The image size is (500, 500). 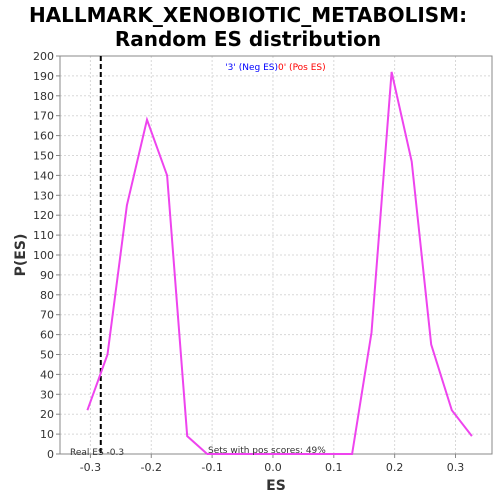 What do you see at coordinates (43, 195) in the screenshot?
I see `y-tick-label: 130` at bounding box center [43, 195].